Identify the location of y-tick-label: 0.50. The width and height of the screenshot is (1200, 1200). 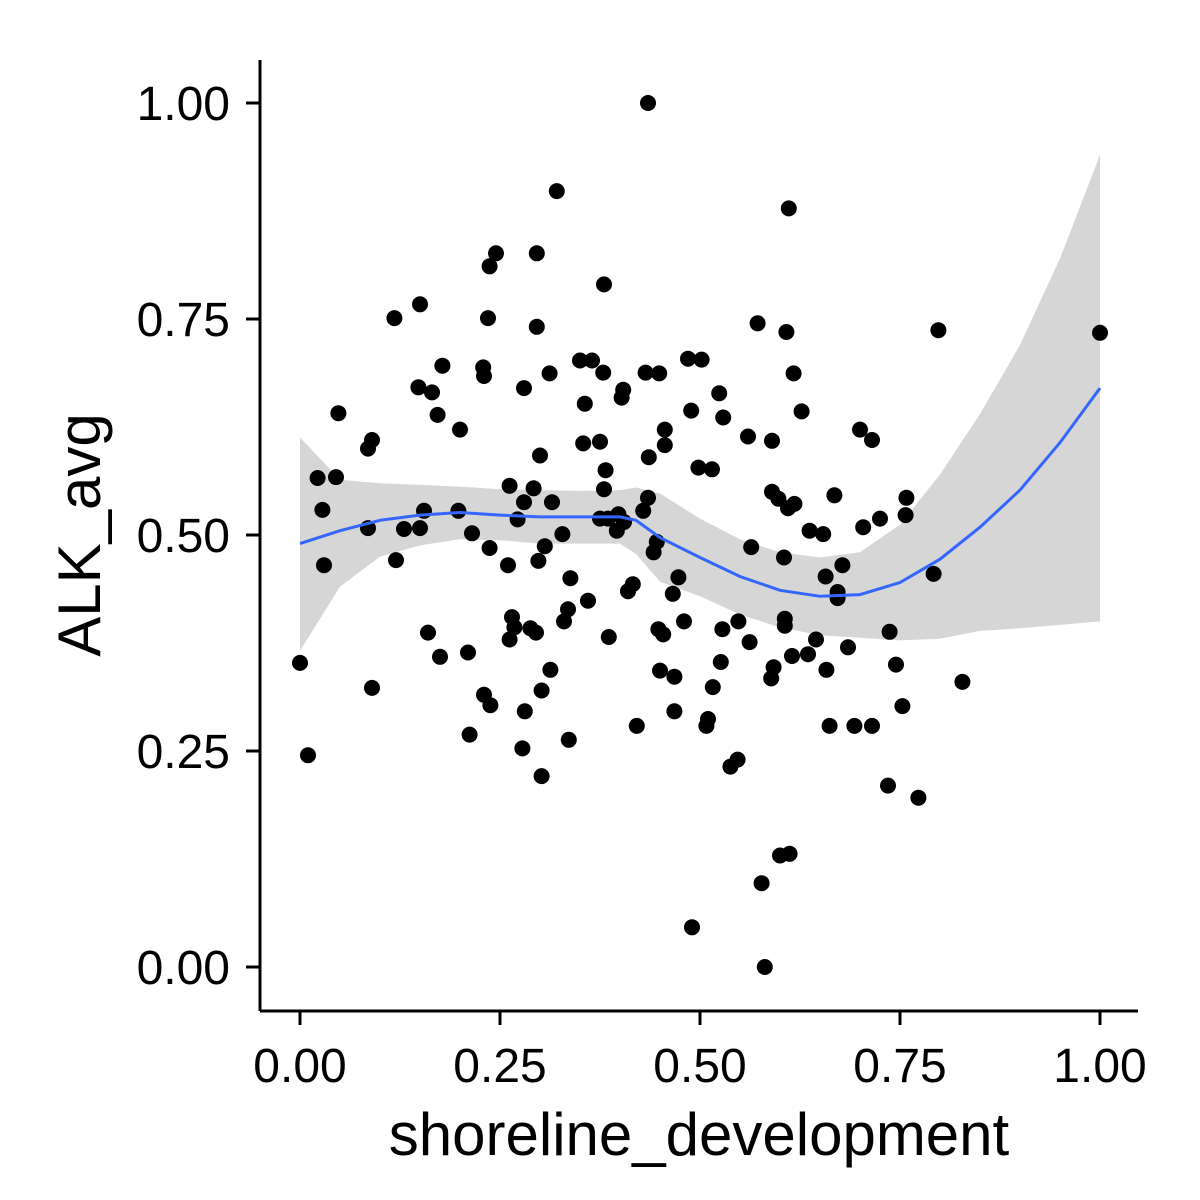
(183, 536).